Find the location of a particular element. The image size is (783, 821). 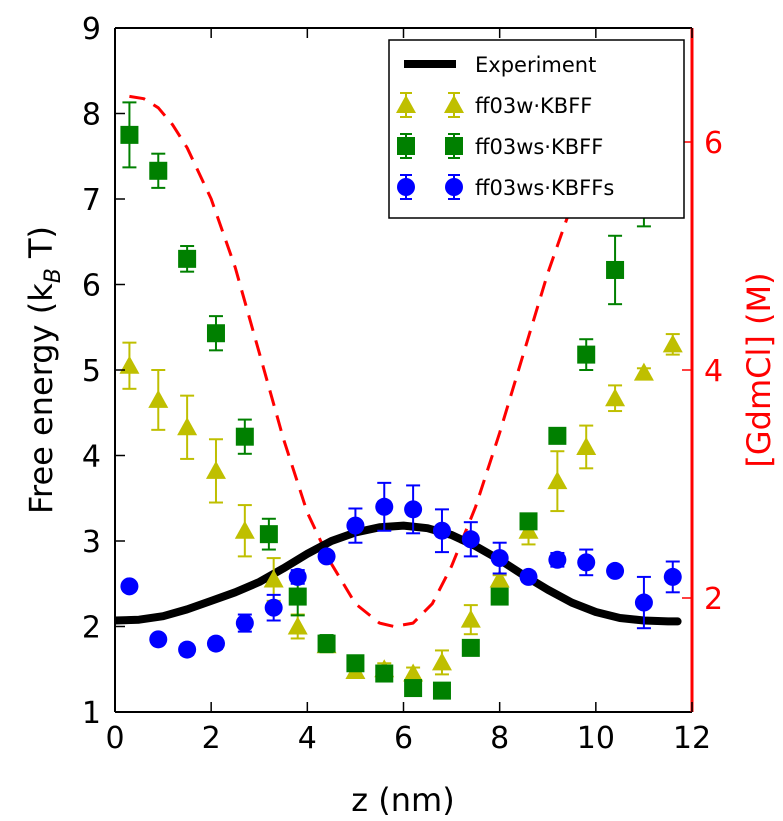

y-left-tick-label-0: 1 is located at coordinates (91, 713).